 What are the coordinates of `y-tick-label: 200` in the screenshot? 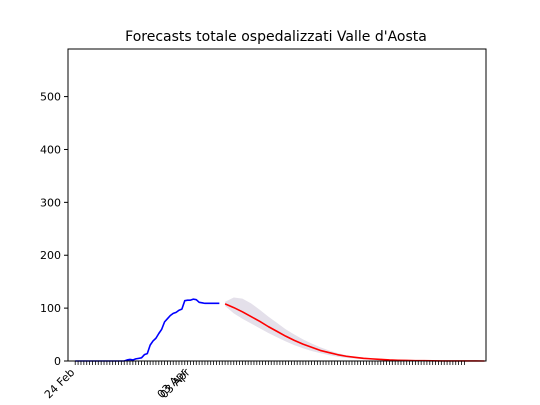 It's located at (50, 255).